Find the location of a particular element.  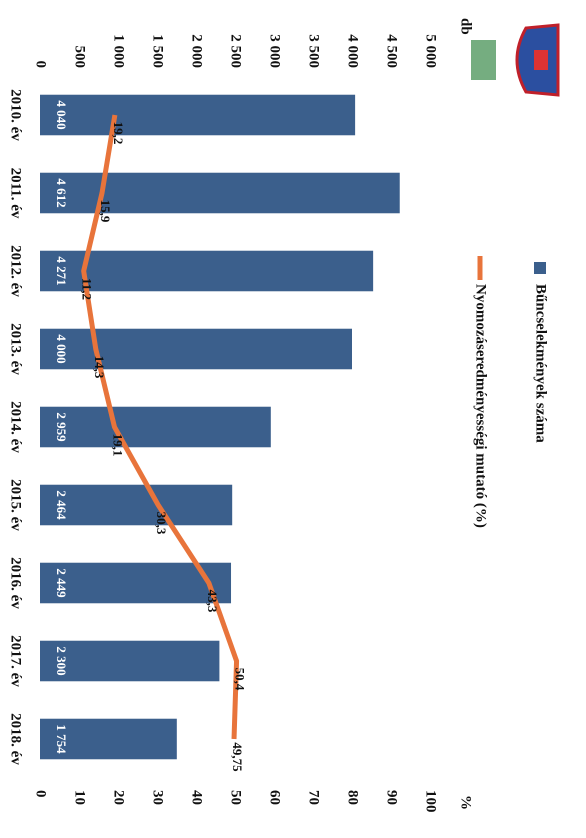

y-tick-label: 3 500 is located at coordinates (314, 51).